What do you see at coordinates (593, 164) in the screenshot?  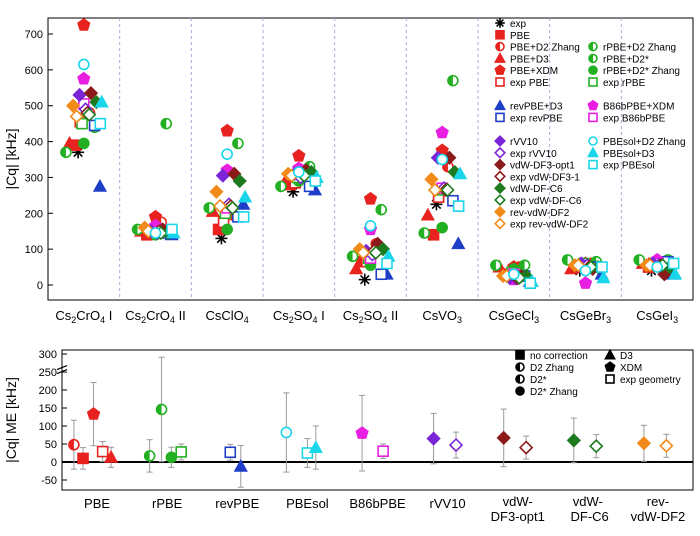 I see `legend-marker-exp-pbesol` at bounding box center [593, 164].